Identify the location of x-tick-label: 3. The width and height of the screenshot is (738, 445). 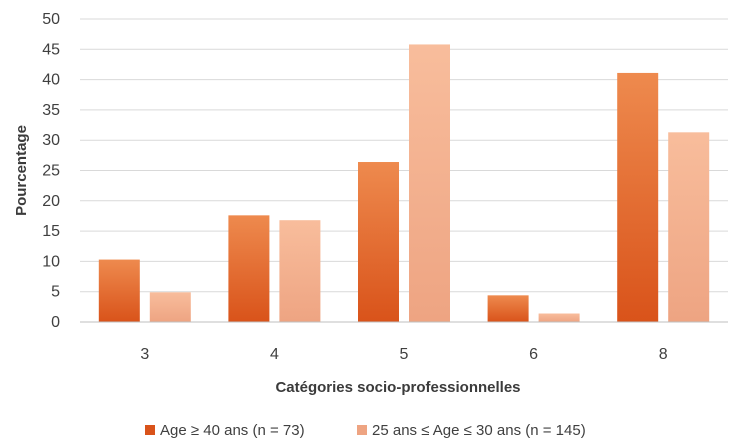
(144, 354).